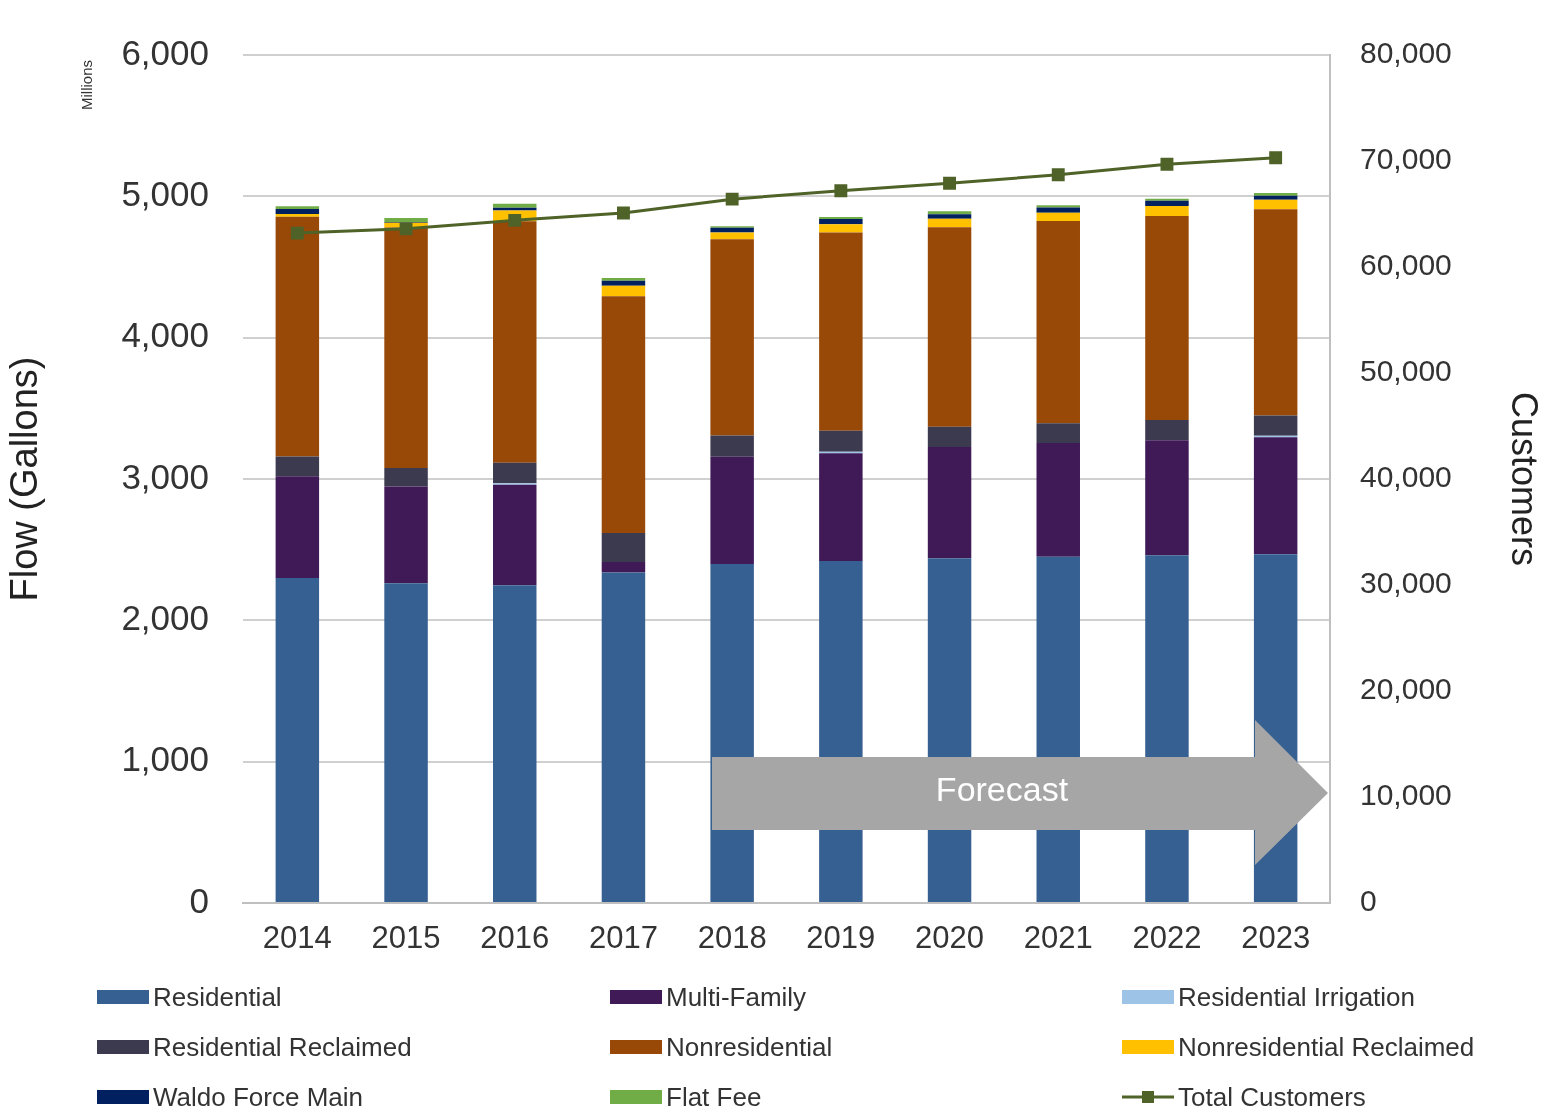  What do you see at coordinates (1272, 1097) in the screenshot?
I see `legend-label: Total Customers` at bounding box center [1272, 1097].